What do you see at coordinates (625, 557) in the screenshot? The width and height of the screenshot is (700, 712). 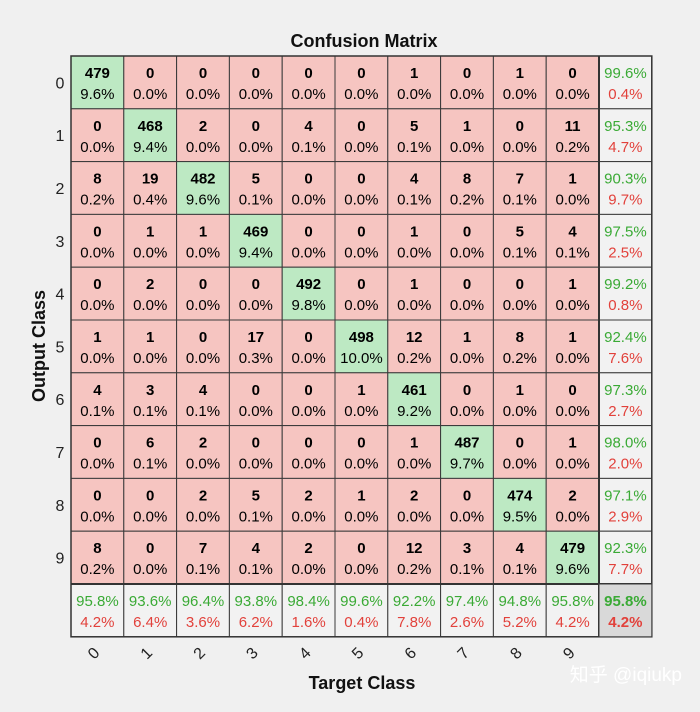 I see `row-summary-cell: 92.3% 7.7%` at bounding box center [625, 557].